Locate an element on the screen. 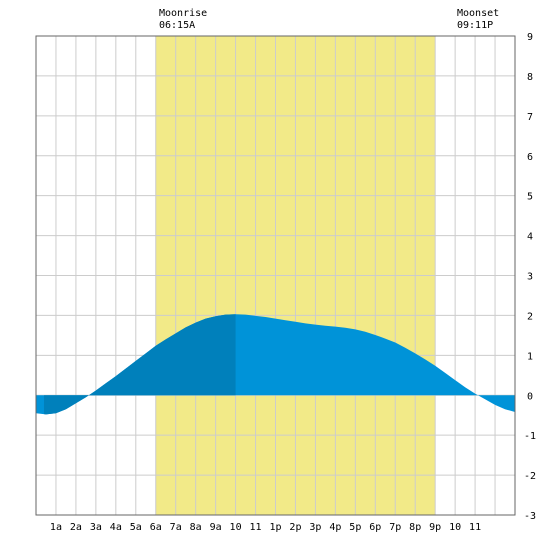 This screenshot has height=550, width=550. y-tick-label: 2 is located at coordinates (530, 316).